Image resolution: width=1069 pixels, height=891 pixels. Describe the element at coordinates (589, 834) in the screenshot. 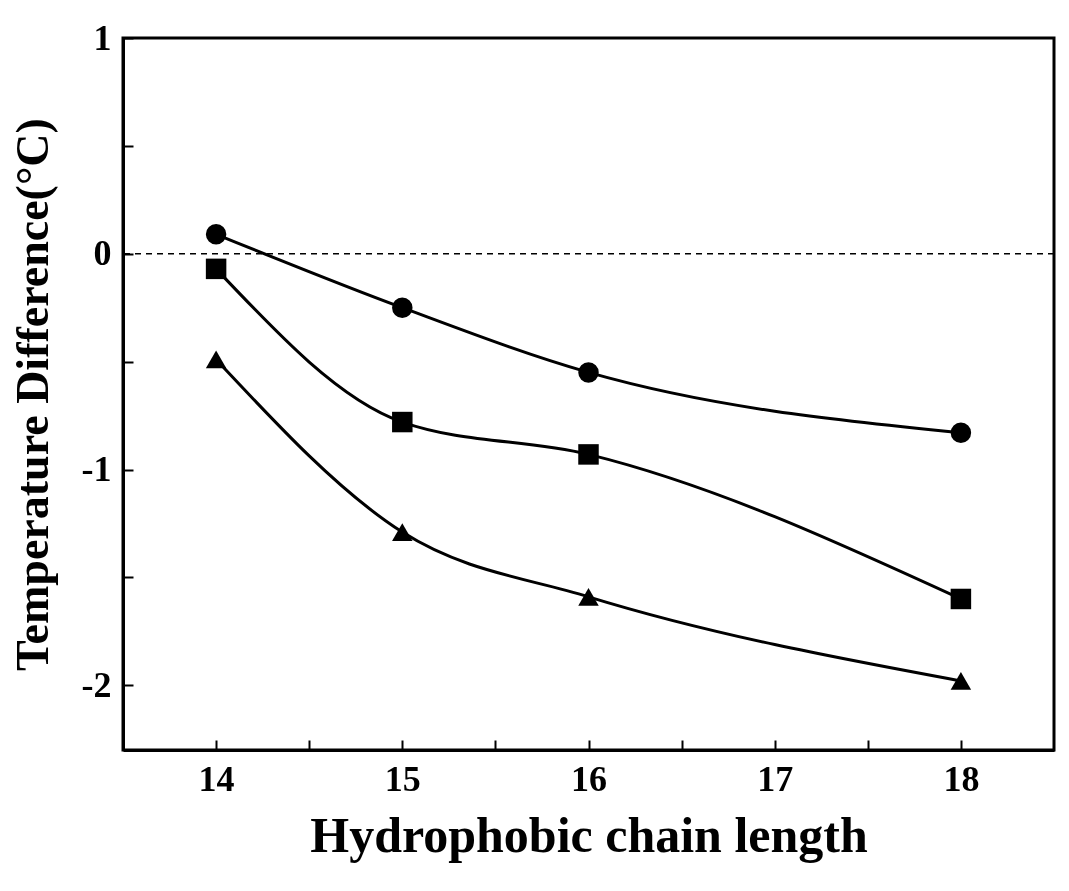

I see `x-axis-title: Hydrophobic chain length` at that location.